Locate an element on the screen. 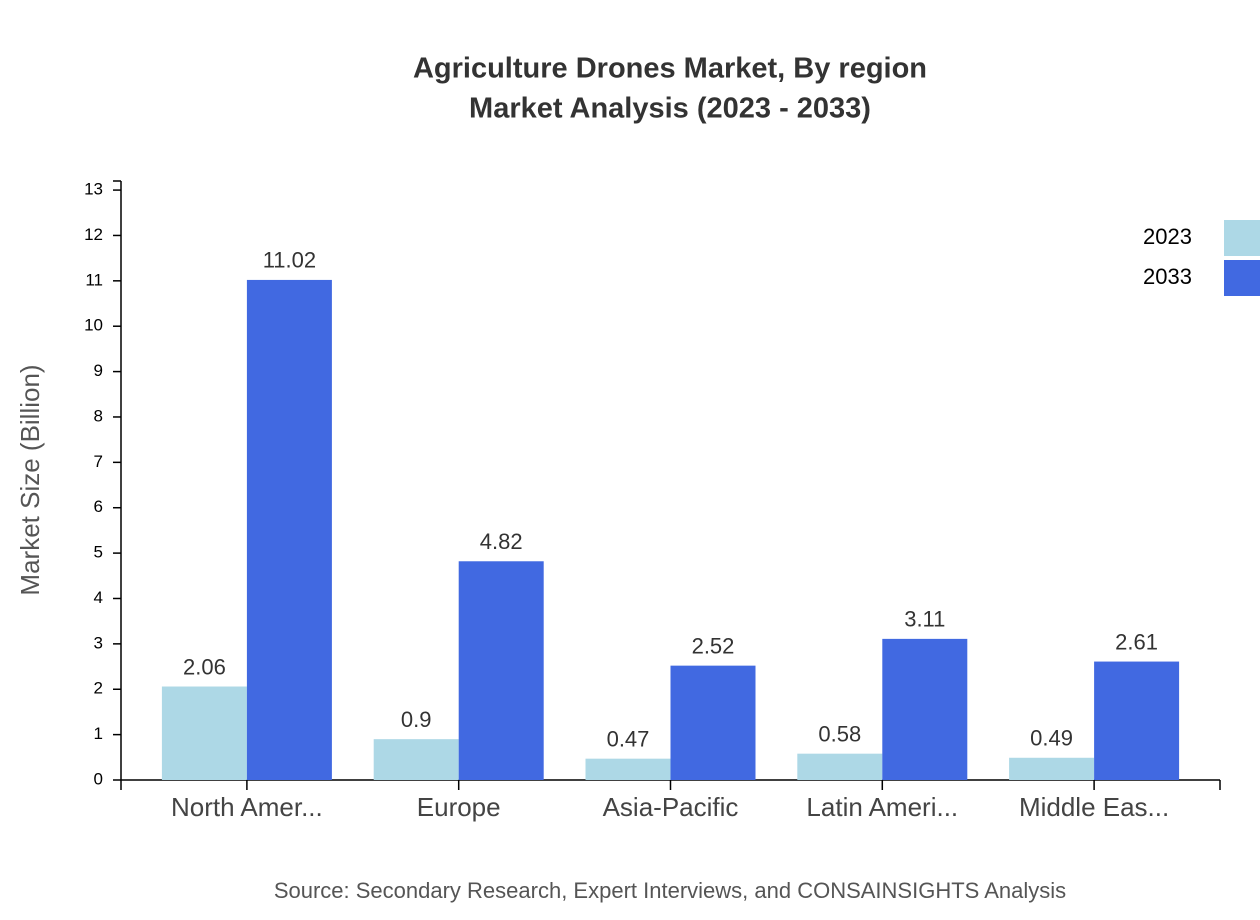 Image resolution: width=1260 pixels, height=920 pixels. y-tick-label: 0 is located at coordinates (98, 778).